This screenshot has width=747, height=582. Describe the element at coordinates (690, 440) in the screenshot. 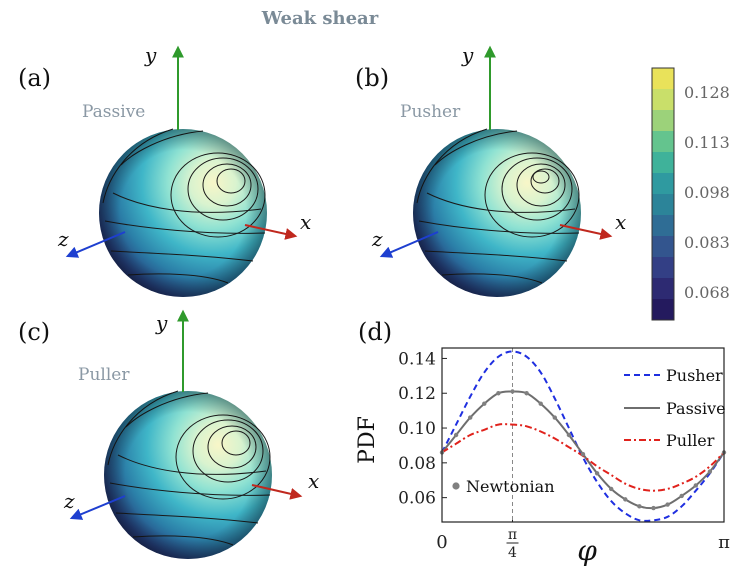

I see `legend-label-puller: Puller` at that location.